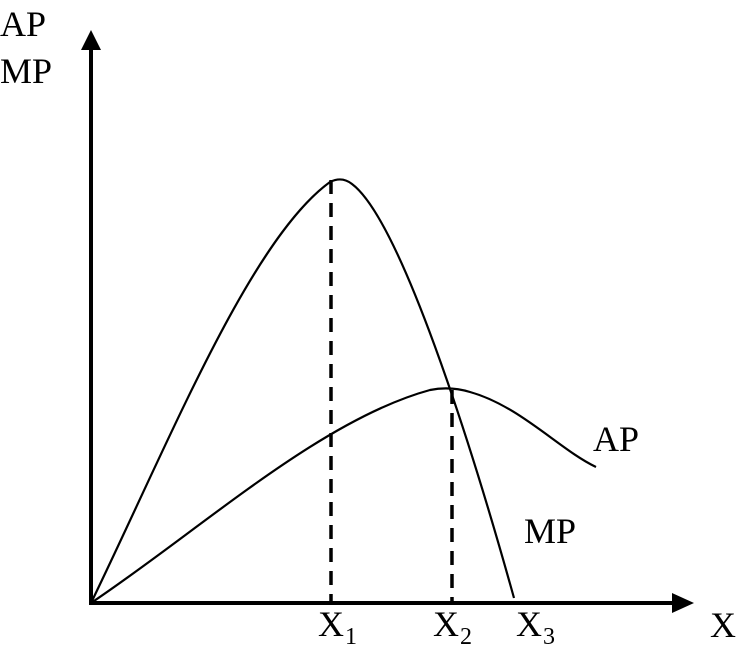  I want to click on y-axis-label-mp: MP, so click(26, 71).